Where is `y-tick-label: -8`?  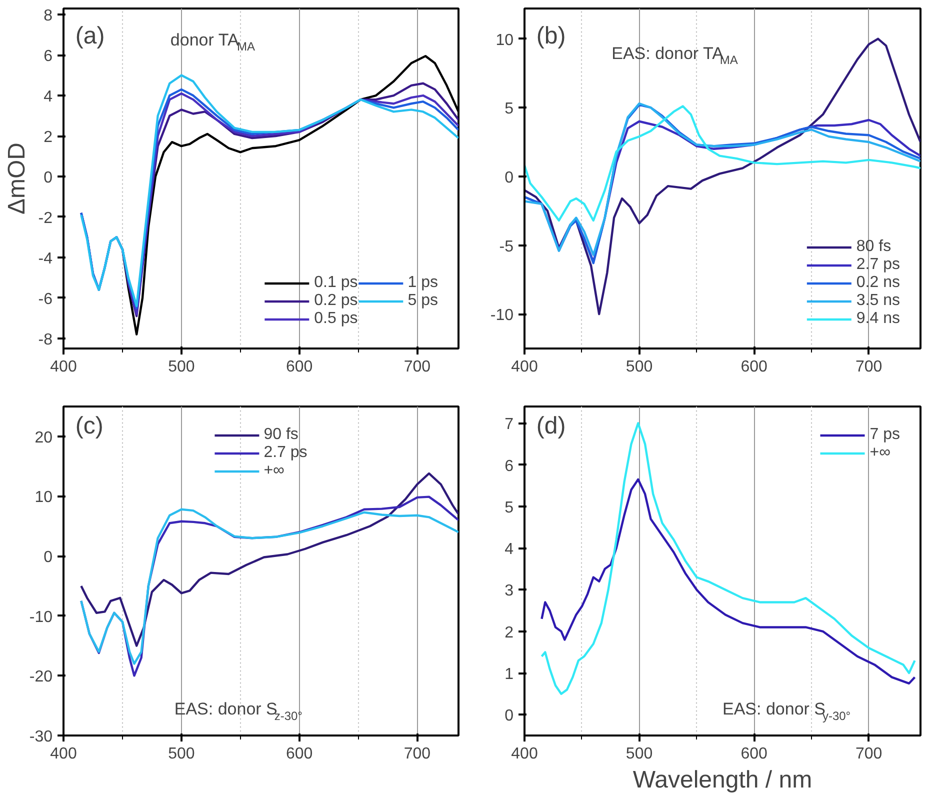
y-tick-label: -8 is located at coordinates (45, 339).